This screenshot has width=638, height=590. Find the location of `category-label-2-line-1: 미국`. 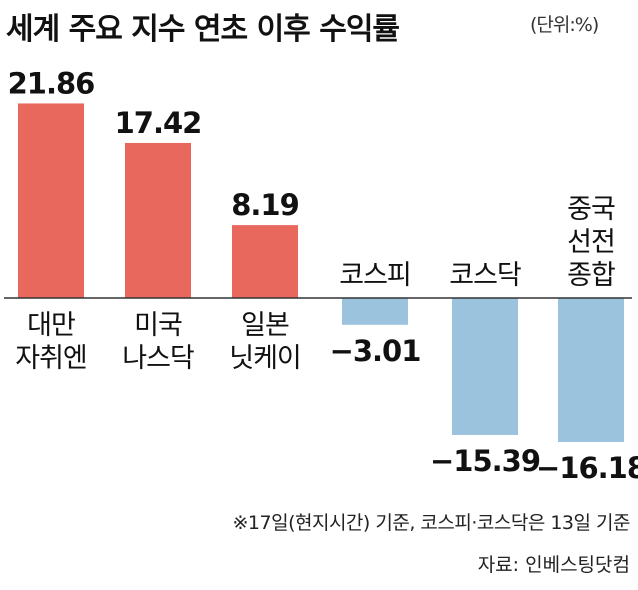

category-label-2-line-1: 미국 is located at coordinates (158, 325).